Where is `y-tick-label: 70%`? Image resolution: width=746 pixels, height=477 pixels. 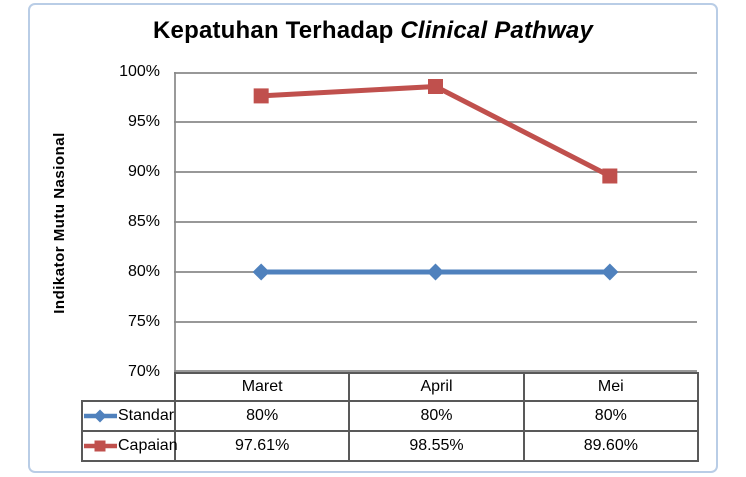 y-tick-label: 70% is located at coordinates (143, 371).